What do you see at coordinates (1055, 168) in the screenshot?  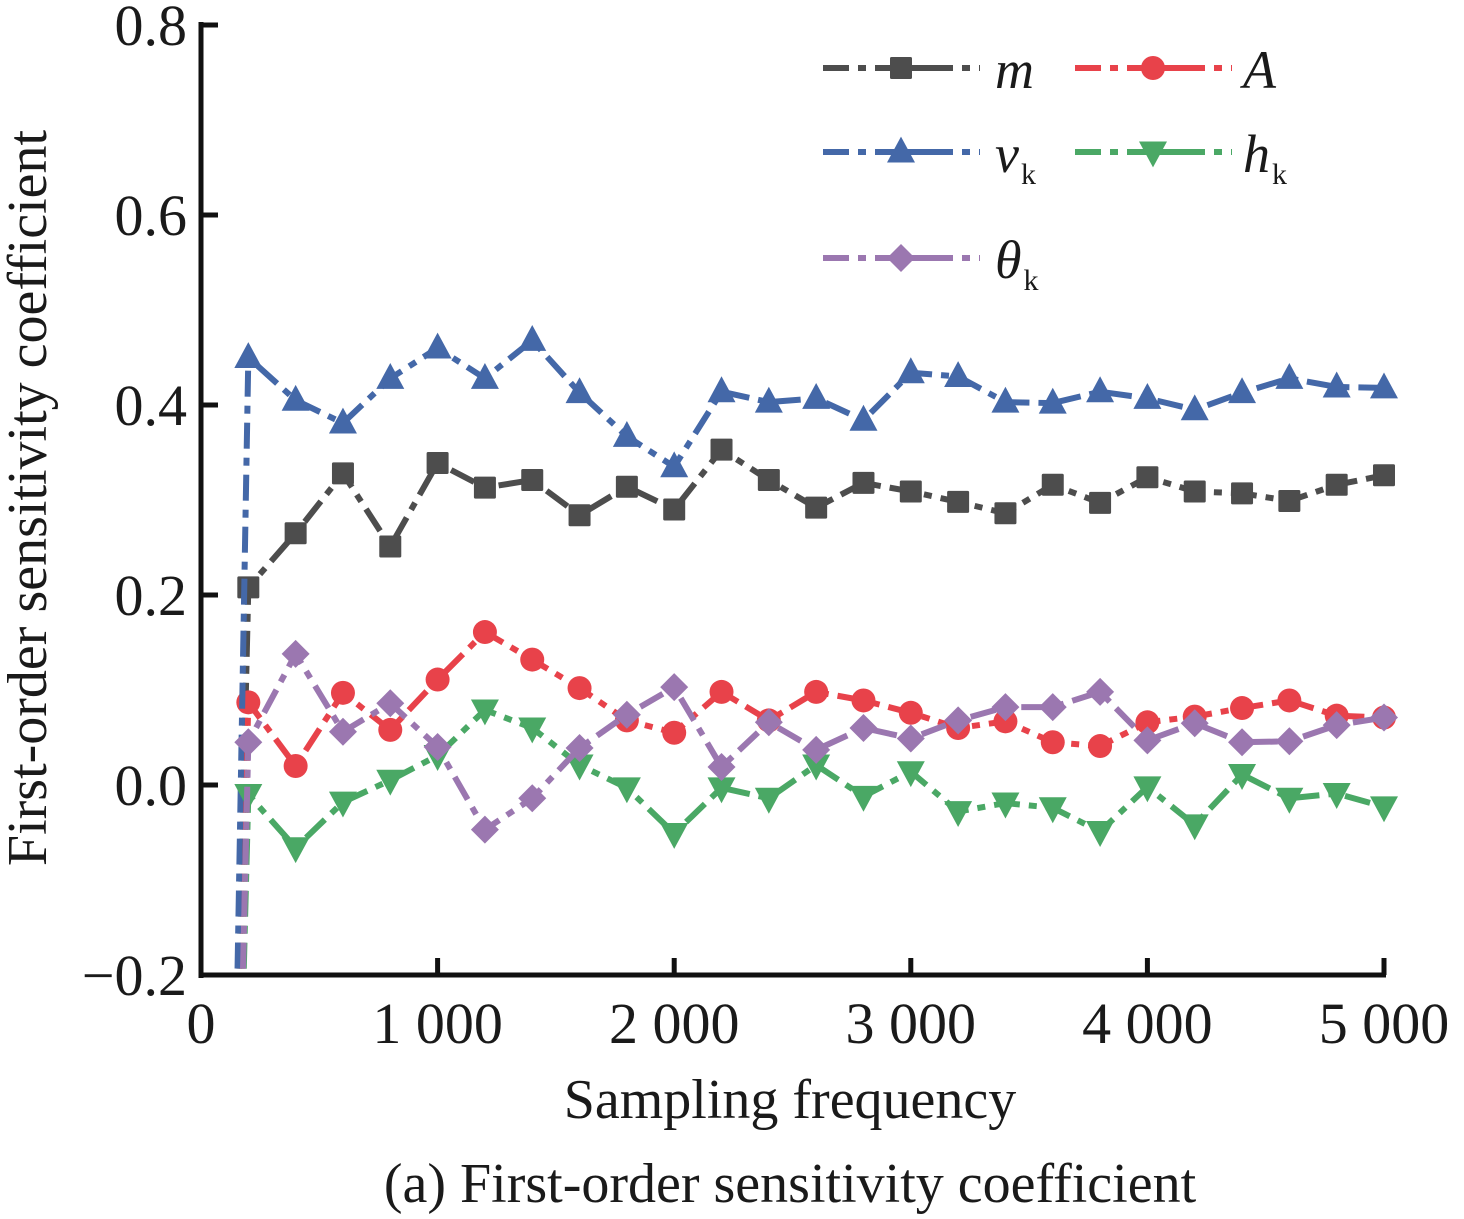 I see `legend: m Avk hk θk` at bounding box center [1055, 168].